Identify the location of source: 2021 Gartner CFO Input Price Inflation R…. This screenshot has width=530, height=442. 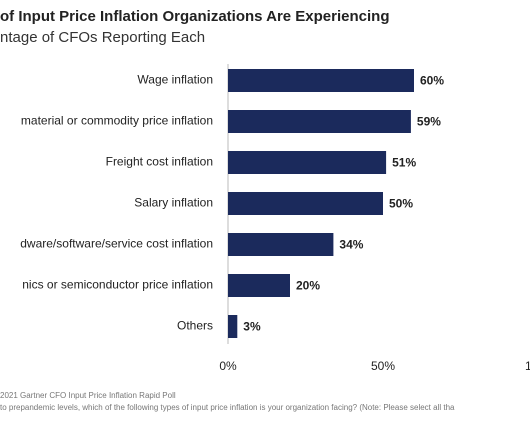
(88, 395).